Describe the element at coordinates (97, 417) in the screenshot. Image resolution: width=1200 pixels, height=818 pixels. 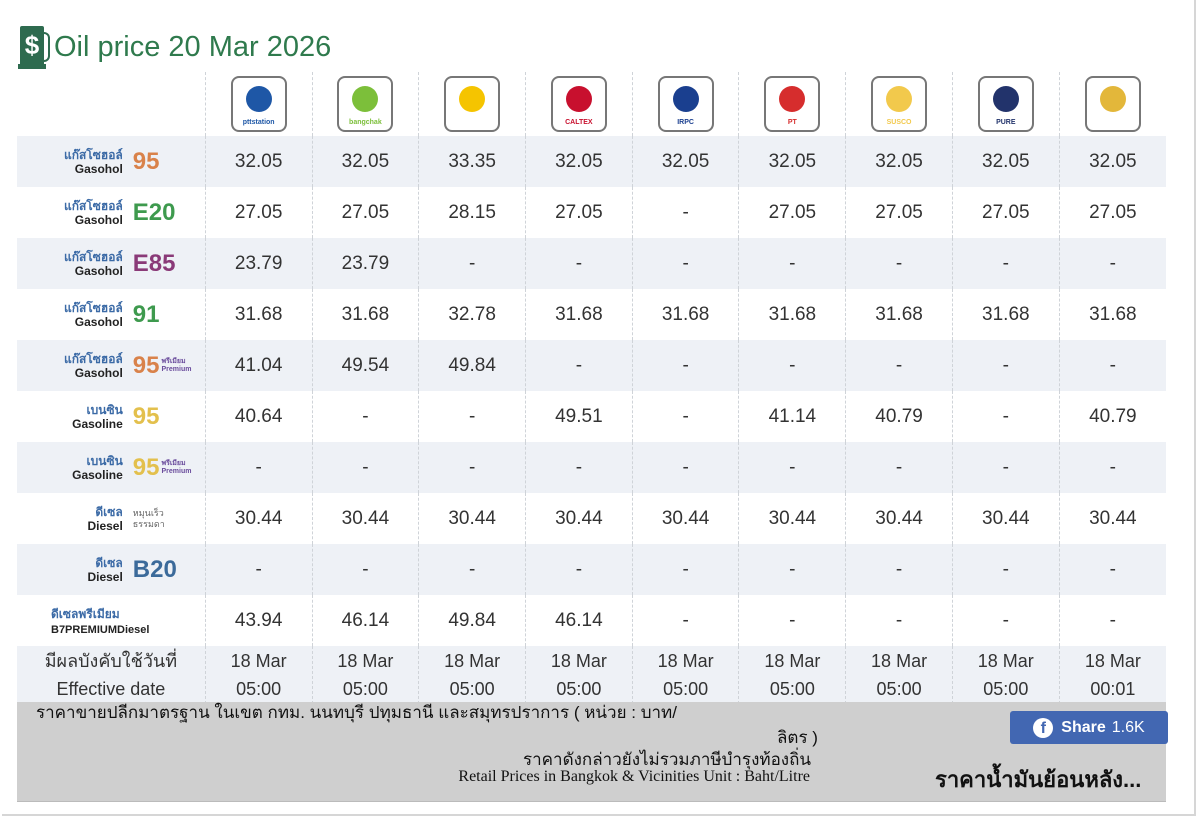
I see `fuel-names: เบนซิน Gasoline` at that location.